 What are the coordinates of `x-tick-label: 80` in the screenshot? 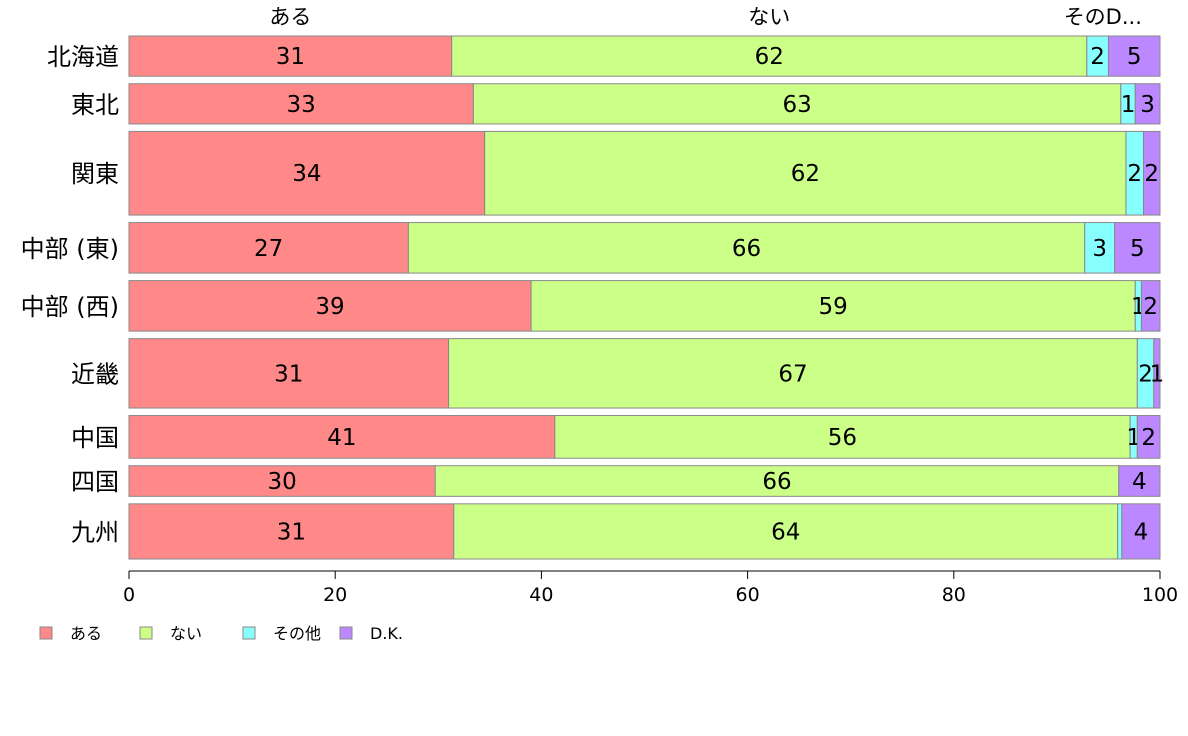 It's located at (954, 595).